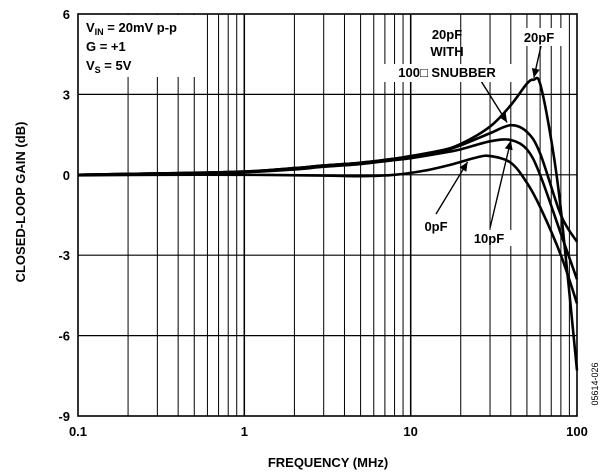 Image resolution: width=604 pixels, height=476 pixels. Describe the element at coordinates (109, 66) in the screenshot. I see `condition-vs: VS = 5V` at that location.